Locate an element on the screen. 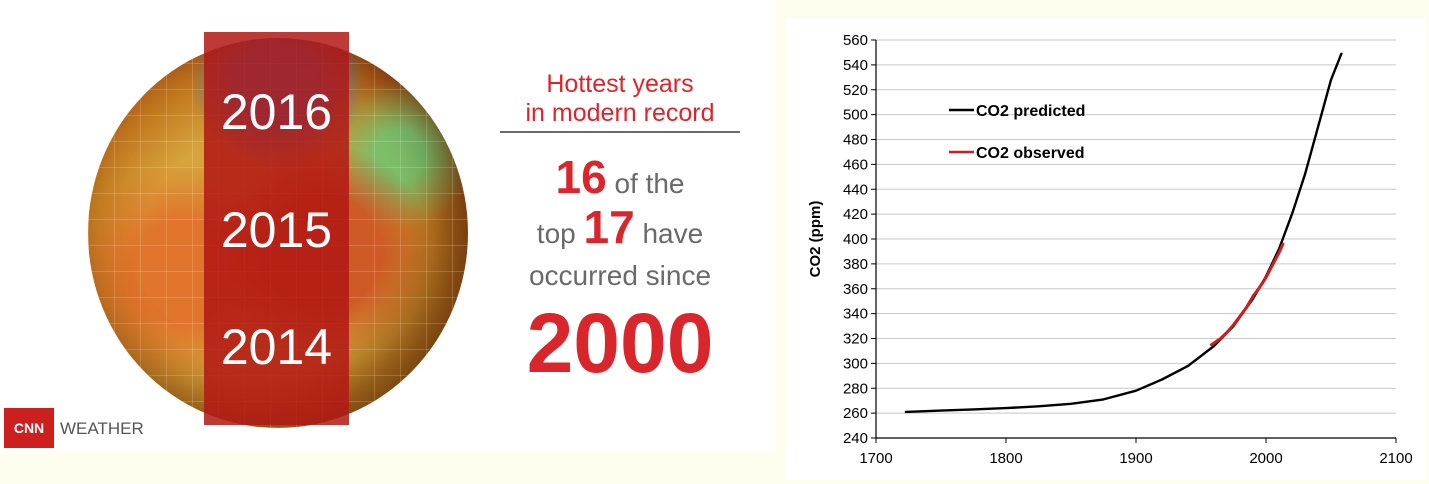 Image resolution: width=1429 pixels, height=484 pixels. stat-line: 16 of the is located at coordinates (620, 177).